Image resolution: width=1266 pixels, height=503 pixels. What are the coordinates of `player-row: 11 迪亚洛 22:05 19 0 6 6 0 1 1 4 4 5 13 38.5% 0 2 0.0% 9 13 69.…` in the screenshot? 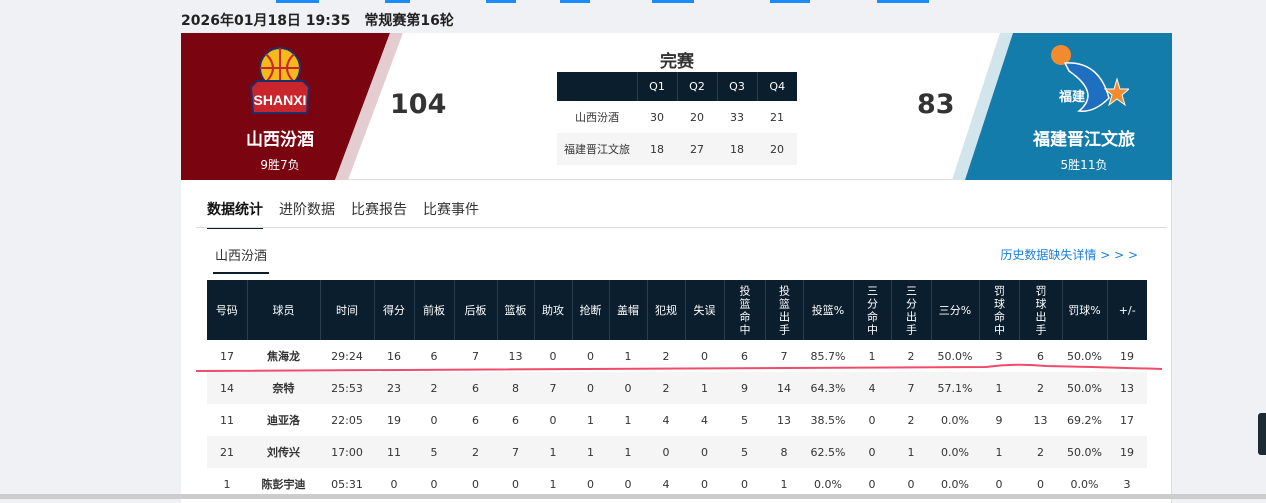 It's located at (677, 420).